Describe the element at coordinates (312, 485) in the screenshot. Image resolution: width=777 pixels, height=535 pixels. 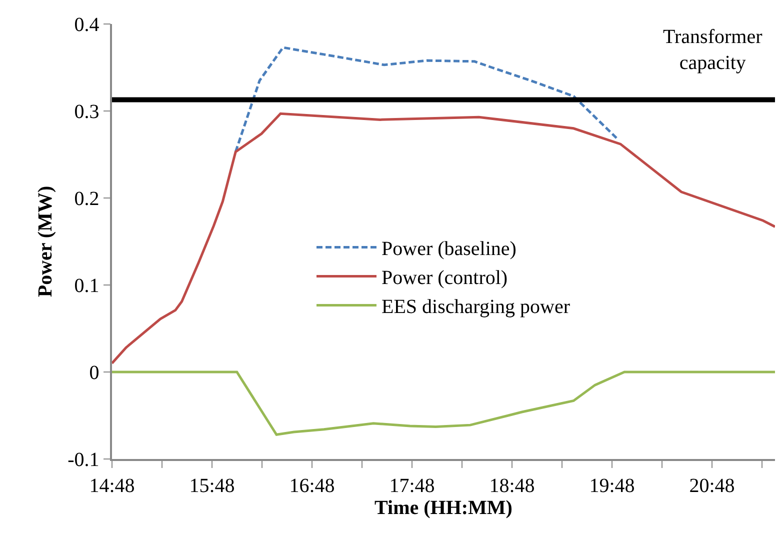
I see `x-tick-label: 16:48` at that location.